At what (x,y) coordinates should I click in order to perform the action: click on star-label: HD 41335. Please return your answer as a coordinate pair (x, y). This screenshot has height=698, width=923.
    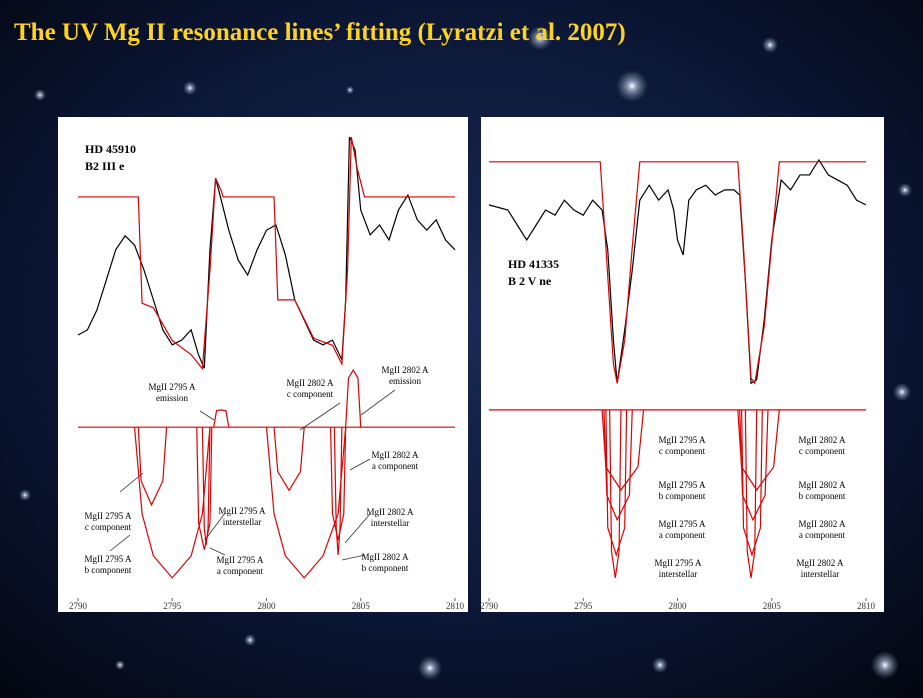
    Looking at the image, I should click on (533, 264).